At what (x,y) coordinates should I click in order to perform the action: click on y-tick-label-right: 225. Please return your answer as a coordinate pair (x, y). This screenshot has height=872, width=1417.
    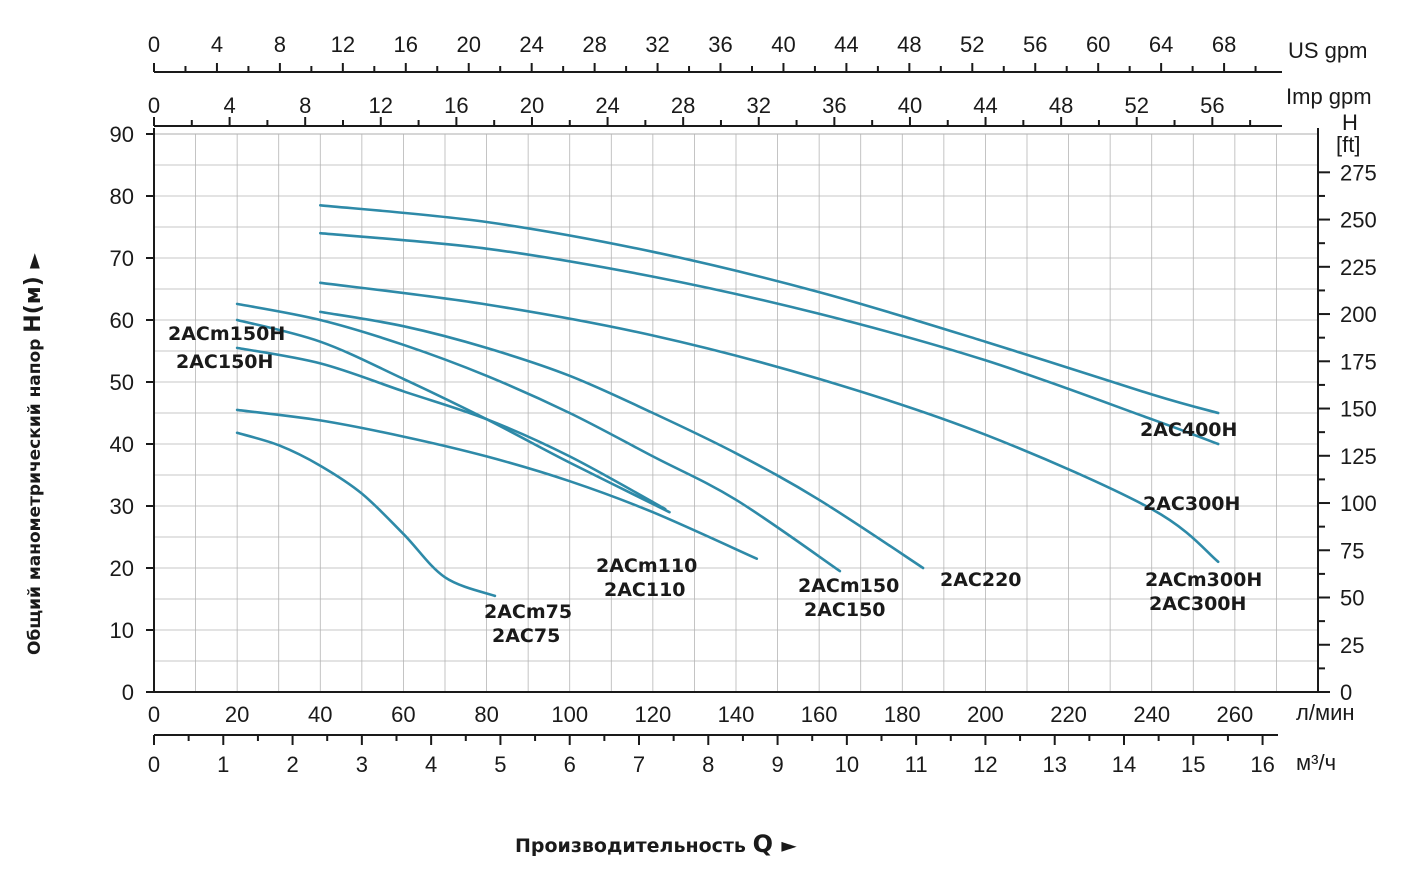
    Looking at the image, I should click on (1358, 267).